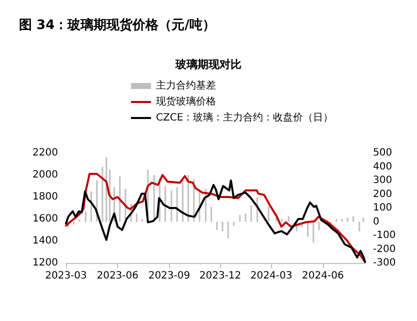  I want to click on y-tick-label: 1600, so click(45, 219).